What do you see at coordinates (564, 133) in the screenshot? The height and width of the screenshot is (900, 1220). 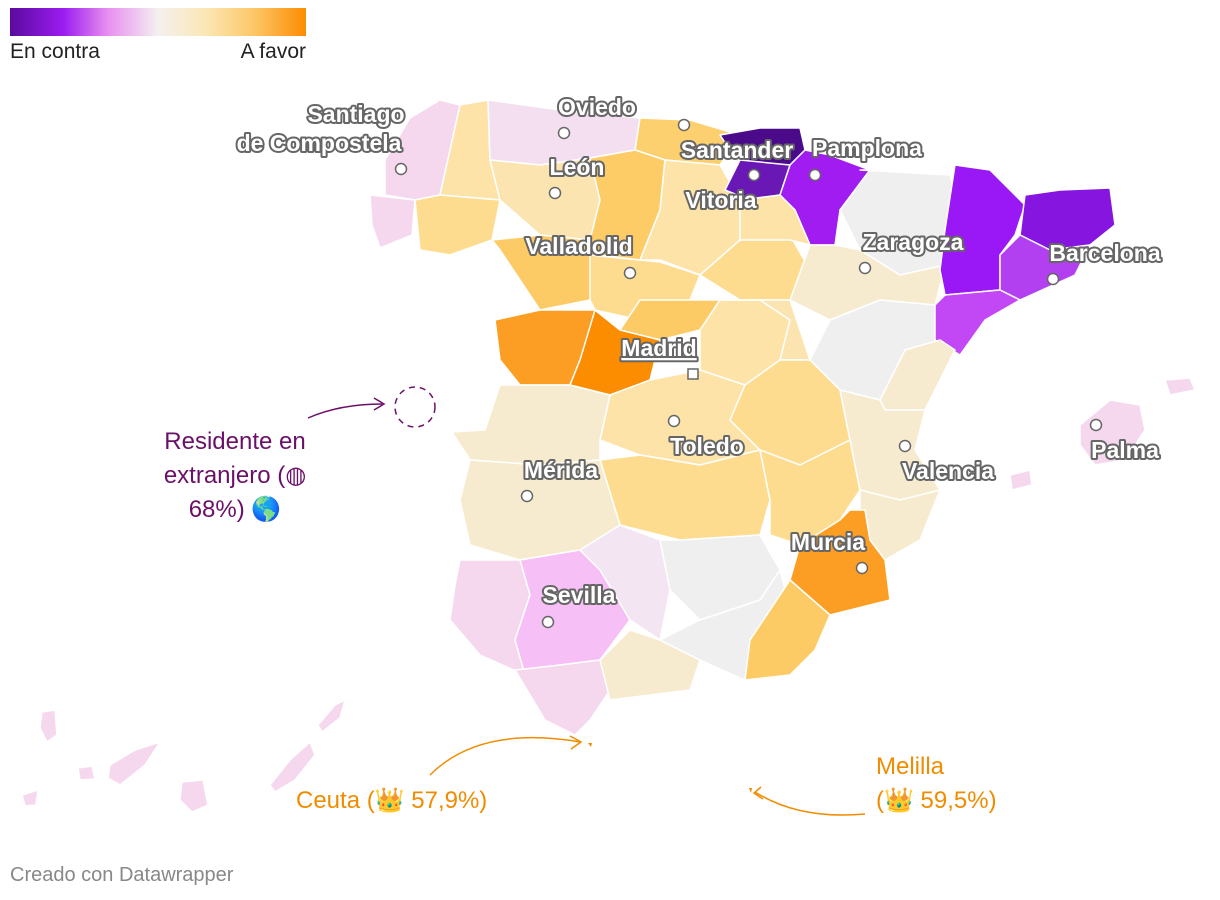 I see `city-dot-oviedo` at bounding box center [564, 133].